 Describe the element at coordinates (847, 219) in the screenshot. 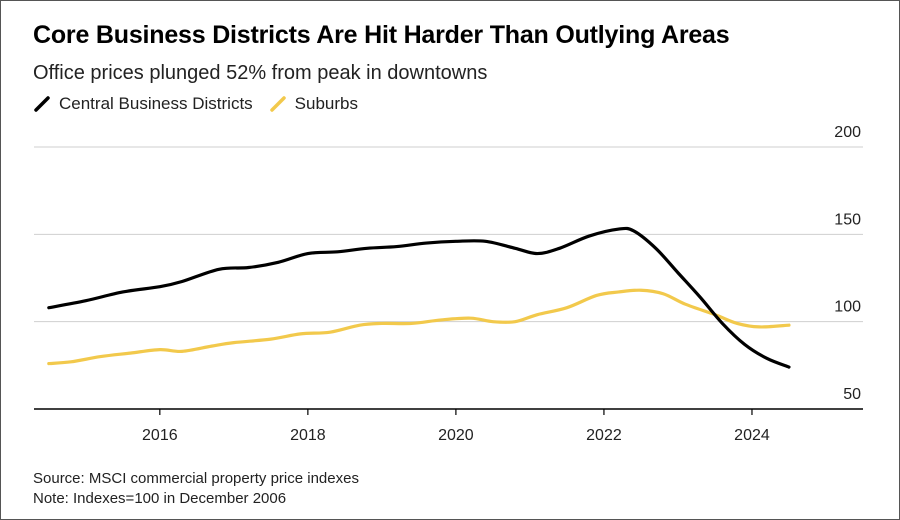

I see `y-tick-label: 150` at that location.